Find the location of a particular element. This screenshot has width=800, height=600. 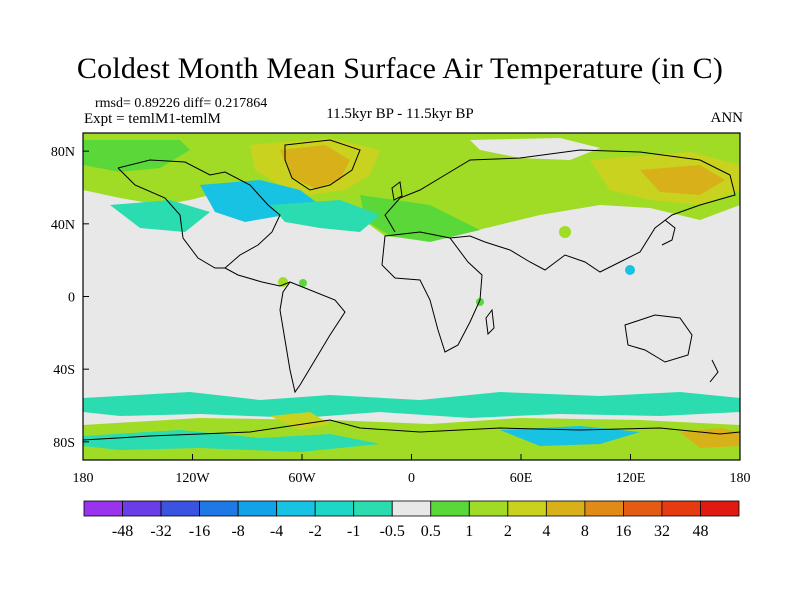

field-arctic-green is located at coordinates (136, 156).